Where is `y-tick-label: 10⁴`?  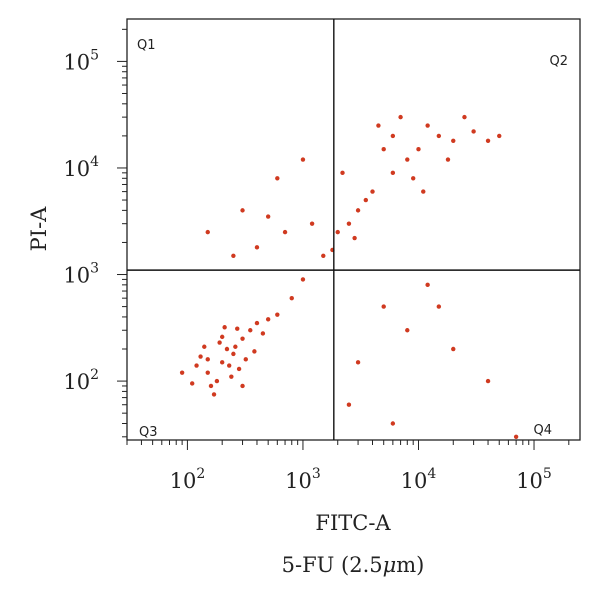 y-tick-label: 10⁴ is located at coordinates (81, 167).